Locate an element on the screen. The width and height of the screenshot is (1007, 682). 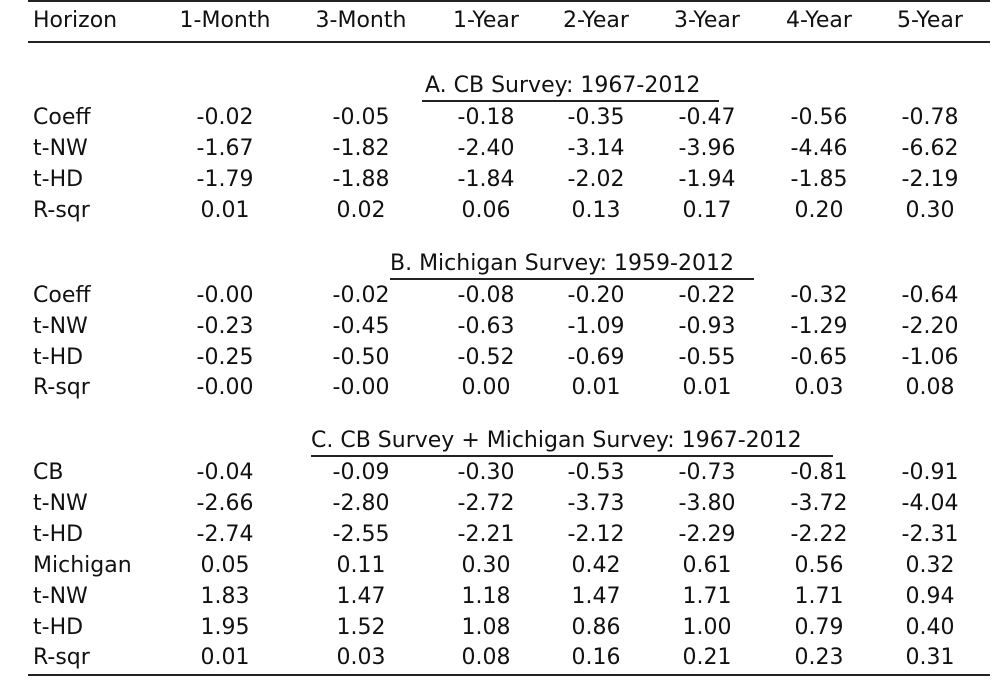
table-cell: 1.83 is located at coordinates (225, 596).